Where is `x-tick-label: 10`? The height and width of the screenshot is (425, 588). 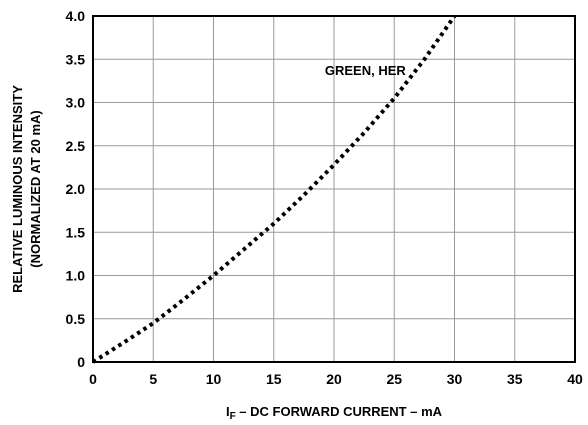
x-tick-label: 10 is located at coordinates (214, 379).